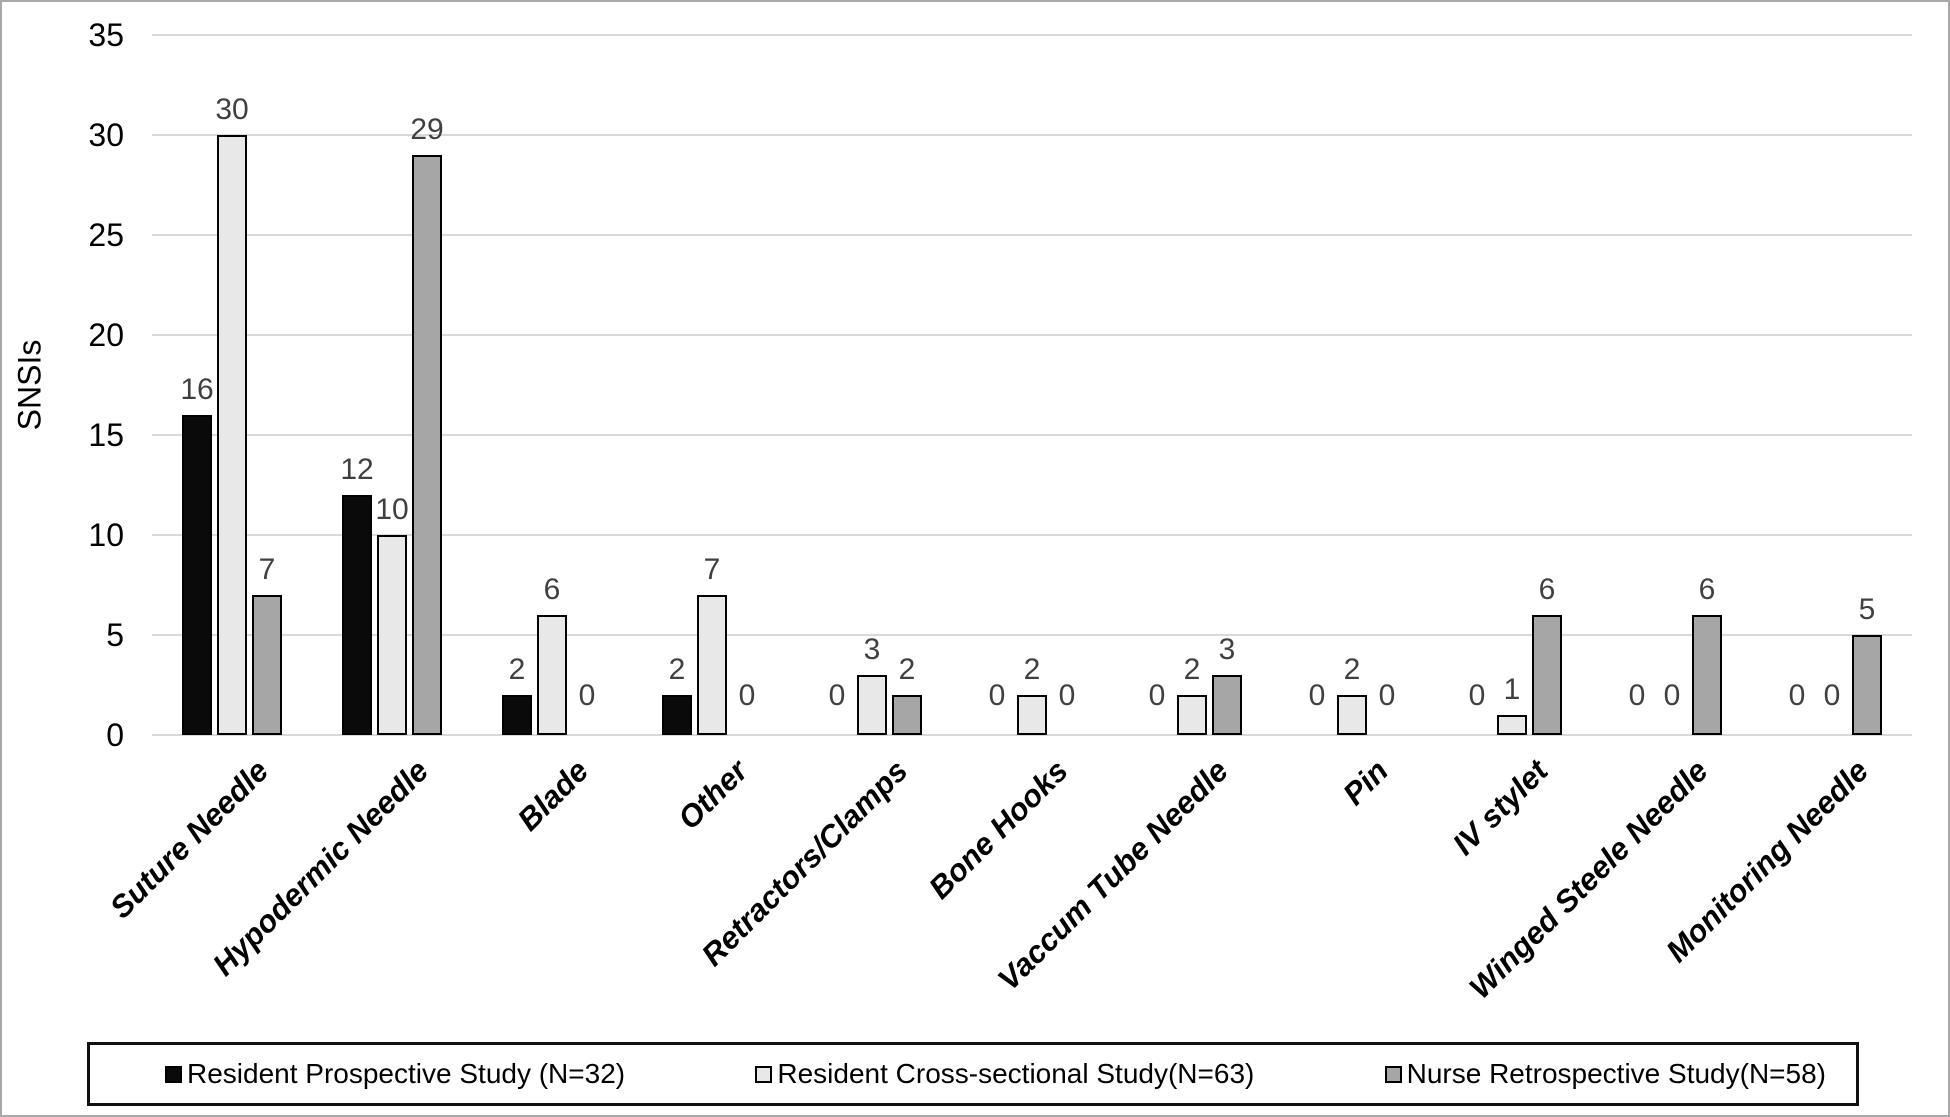  I want to click on x-label-iv-stylet: IV stylet, so click(1500, 807).